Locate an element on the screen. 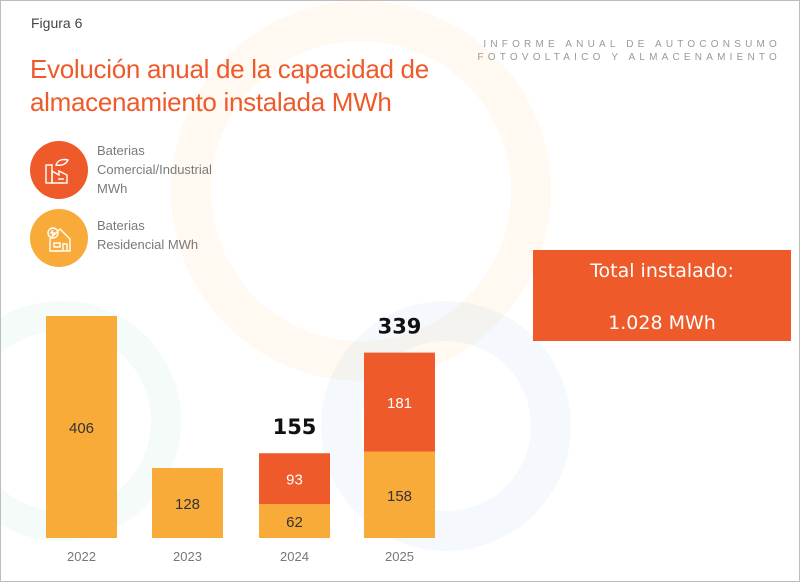 The image size is (800, 582). total-label: 155 is located at coordinates (295, 427).